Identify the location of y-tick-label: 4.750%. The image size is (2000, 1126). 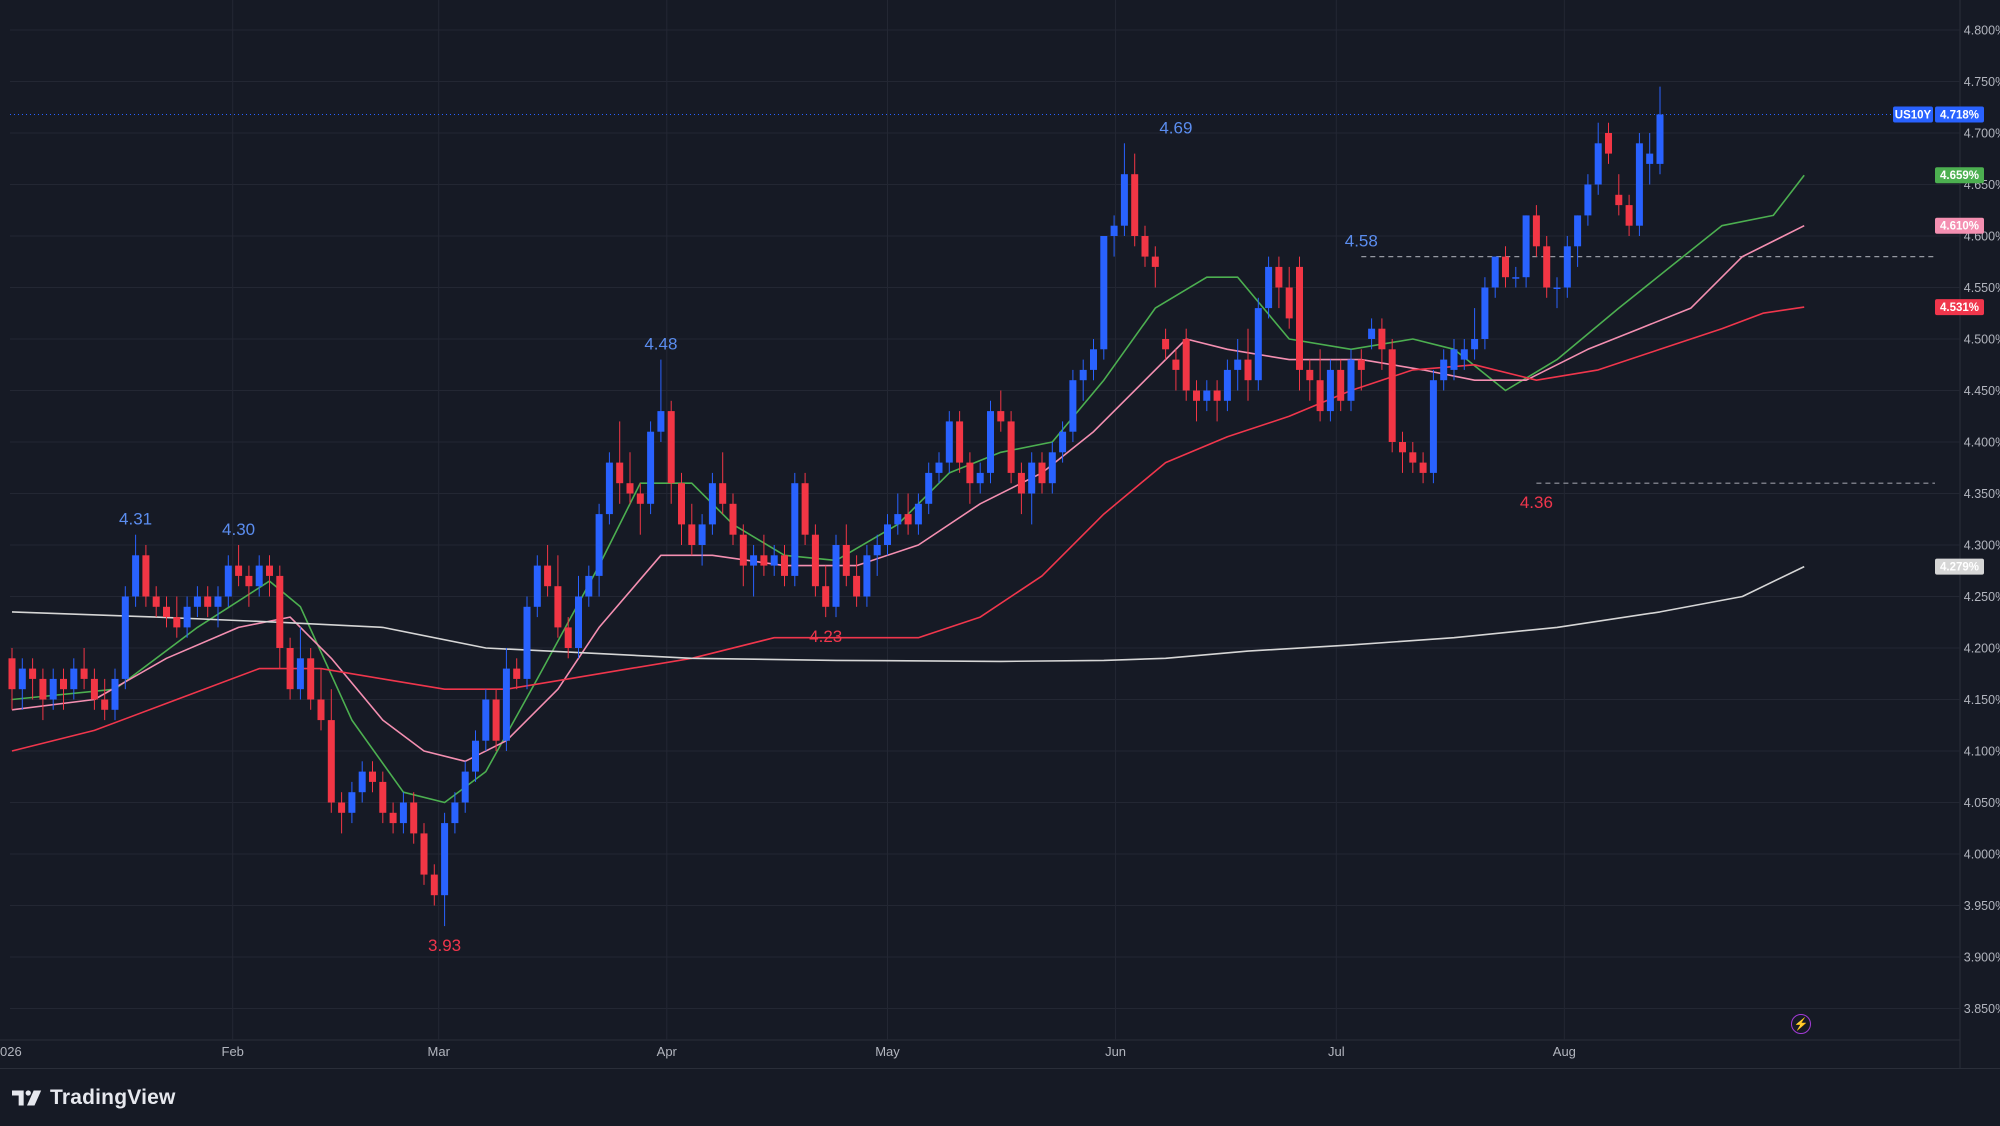
(1982, 82).